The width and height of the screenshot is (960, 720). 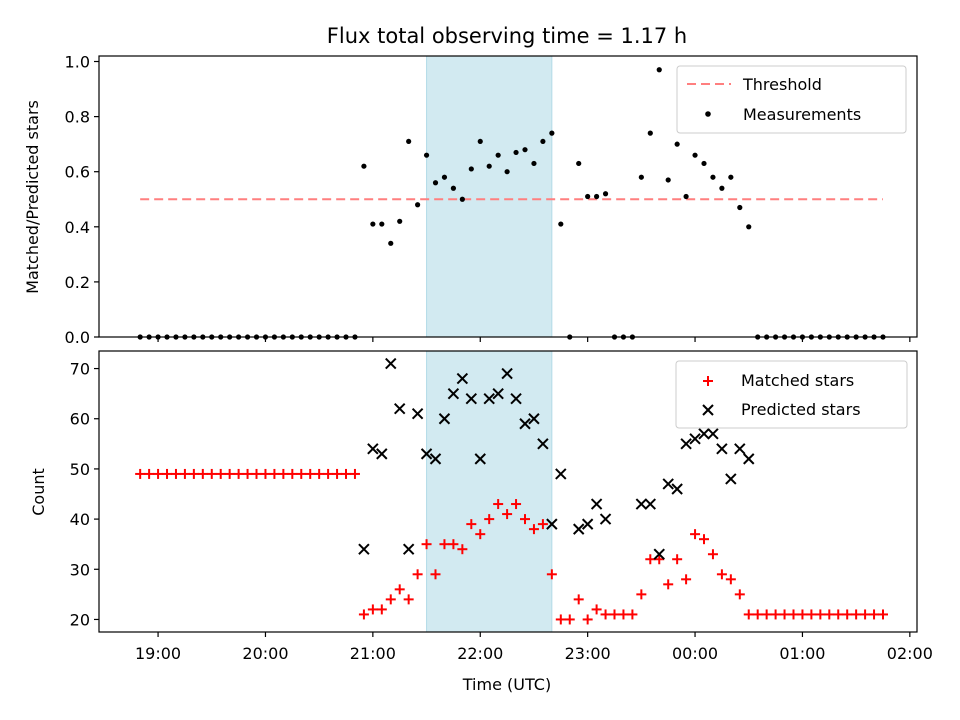 I want to click on top-x-ticks, so click(x=534, y=339).